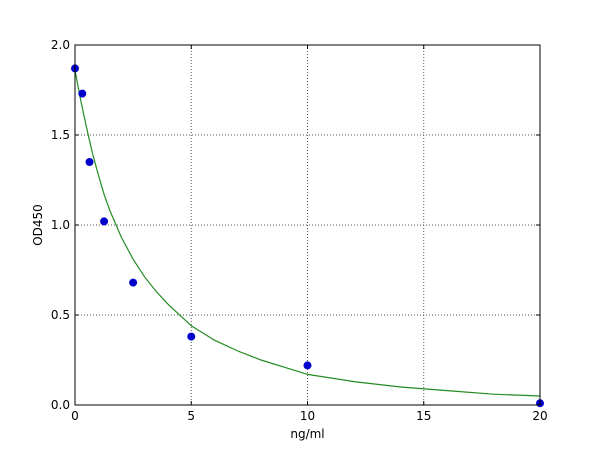 Image resolution: width=600 pixels, height=450 pixels. Describe the element at coordinates (307, 434) in the screenshot. I see `x-axis-label: ng/ml` at that location.